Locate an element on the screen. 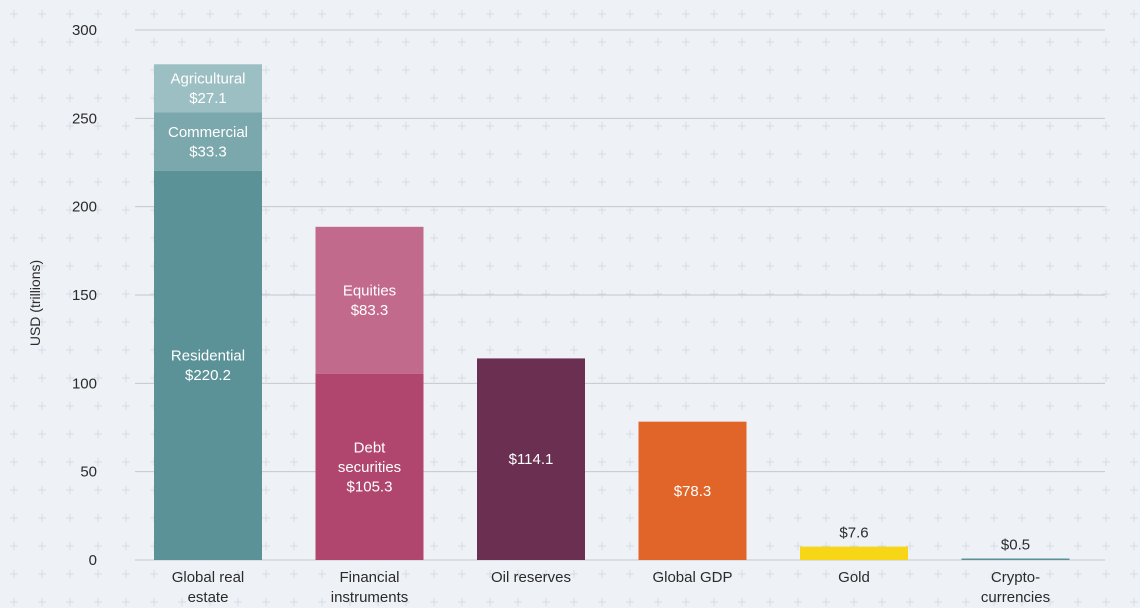  data-label: $114.1 is located at coordinates (531, 459).